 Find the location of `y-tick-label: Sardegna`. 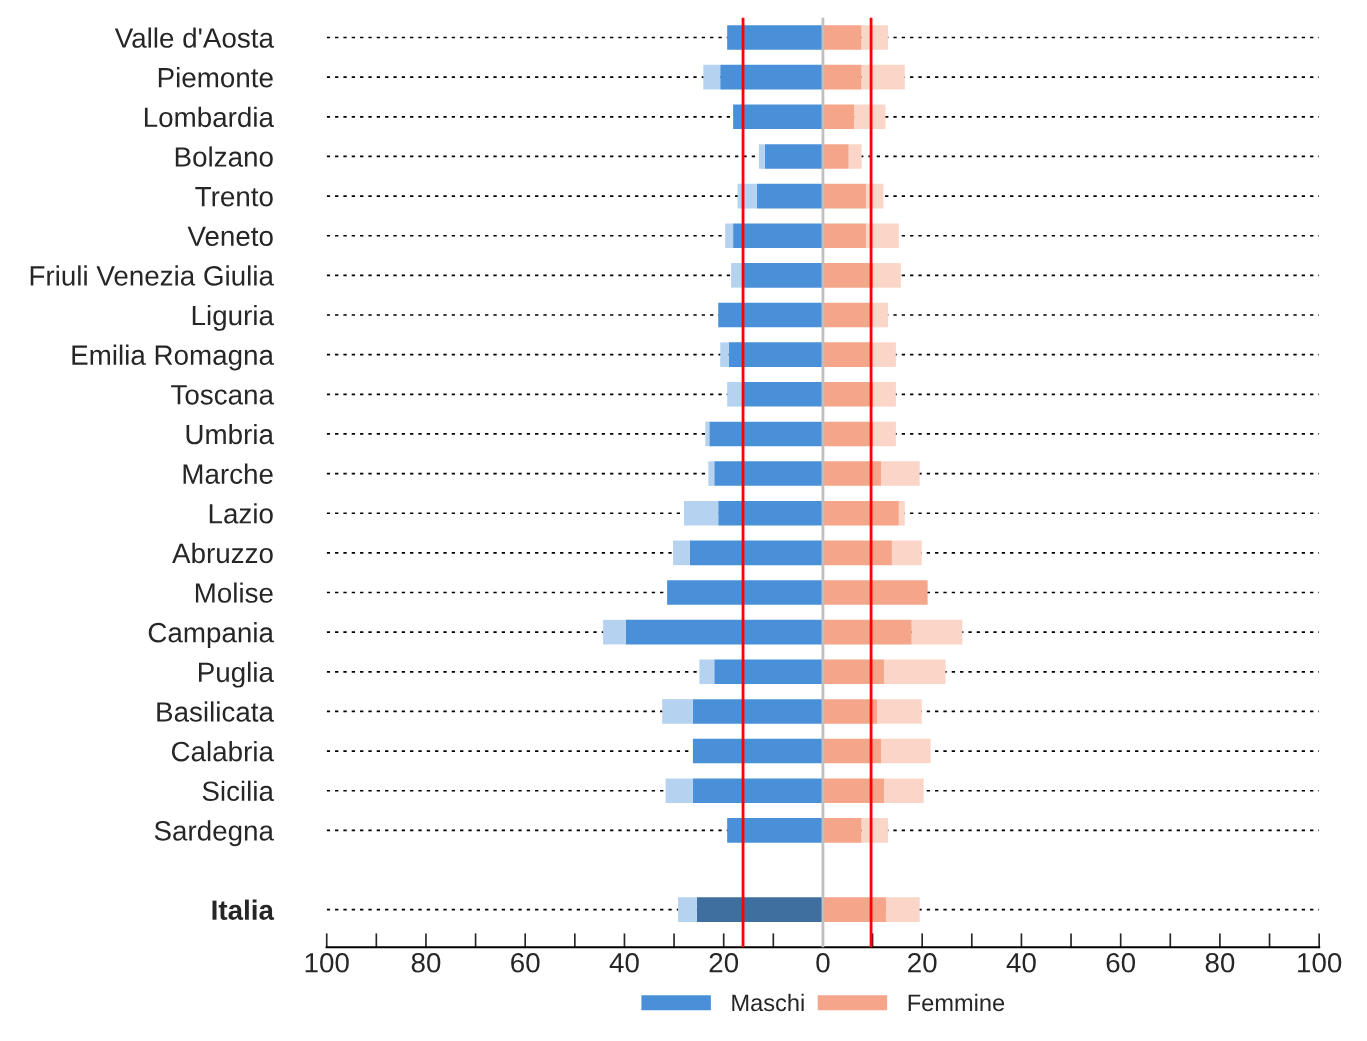

y-tick-label: Sardegna is located at coordinates (214, 833).